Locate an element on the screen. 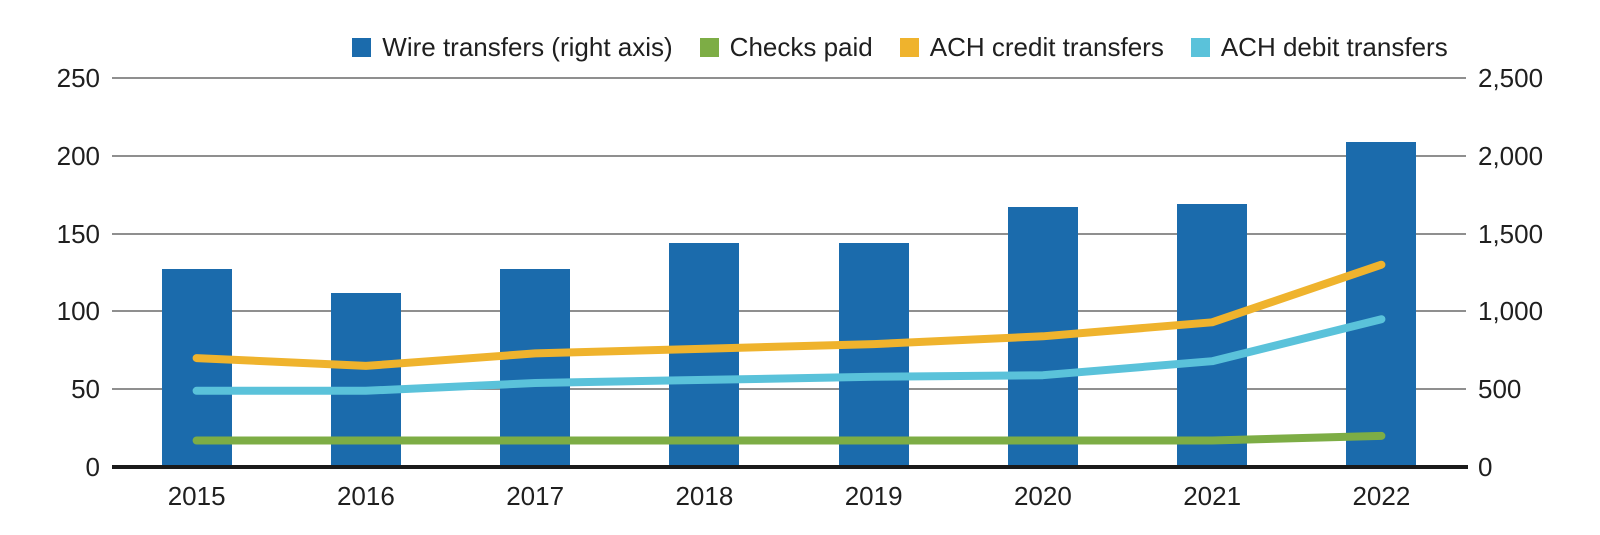 This screenshot has width=1600, height=535. legend-label-ach-credit-transfers: ACH credit transfers is located at coordinates (1046, 47).